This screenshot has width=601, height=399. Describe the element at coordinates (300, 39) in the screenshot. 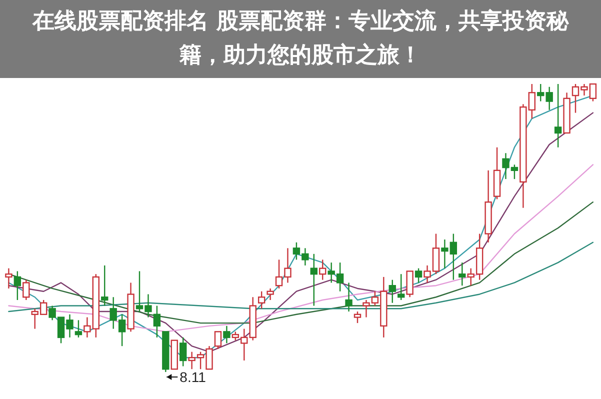

I see `chart-title: 在线股票配资排名 股票配资群：专业交流，共享投资秘籍，助力您的股市之旅！` at that location.